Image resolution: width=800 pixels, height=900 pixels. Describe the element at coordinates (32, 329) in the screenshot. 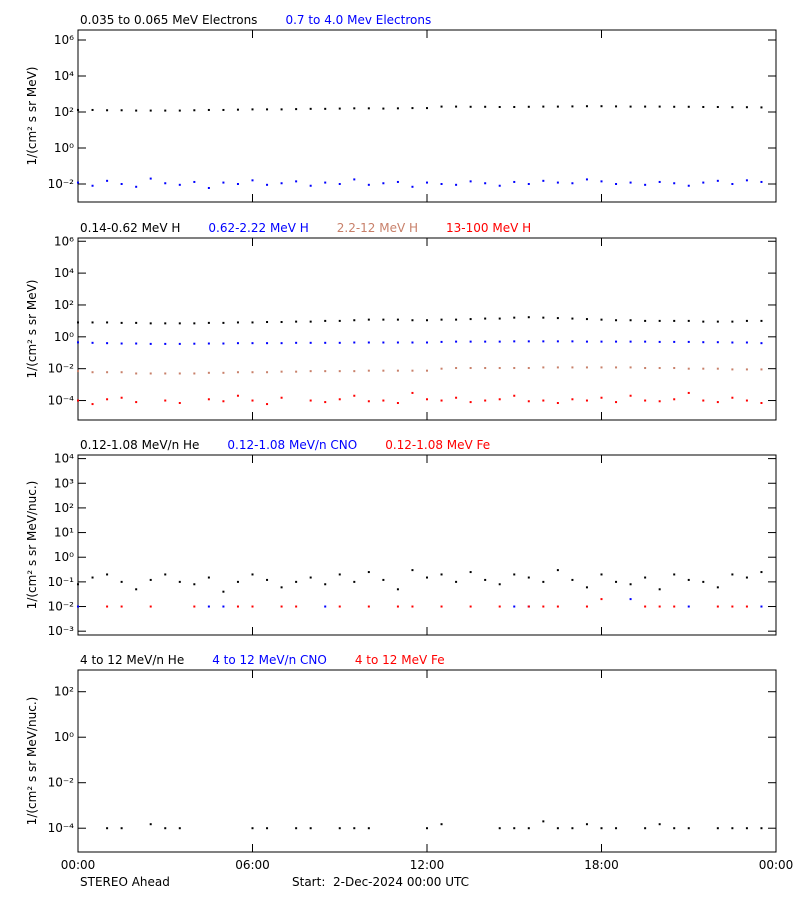

I see `y-axis-label: 1/(cm² s sr MeV)` at that location.